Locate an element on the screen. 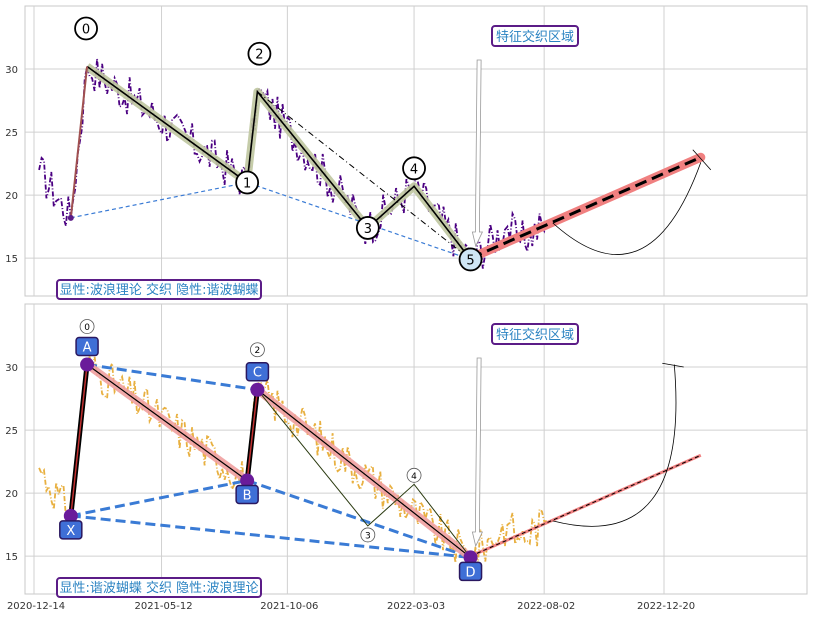 The height and width of the screenshot is (621, 813). bottom-annotation: 特征交织区域 is located at coordinates (535, 334).